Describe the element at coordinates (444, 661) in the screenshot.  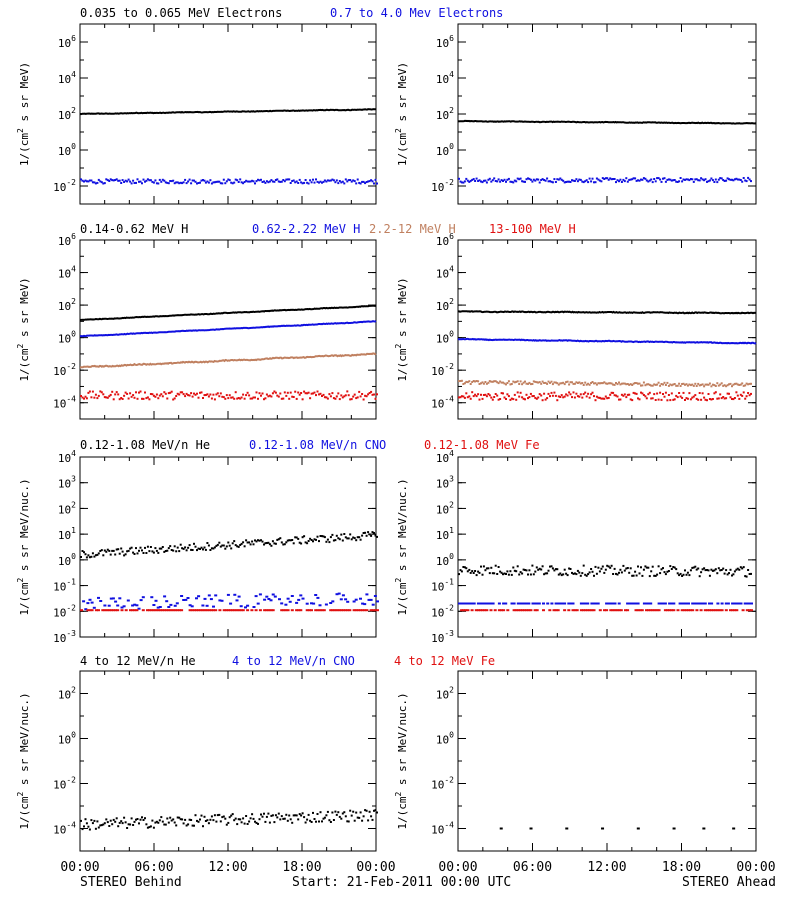
I see `series-title: 4 to 12 MeV Fe` at that location.